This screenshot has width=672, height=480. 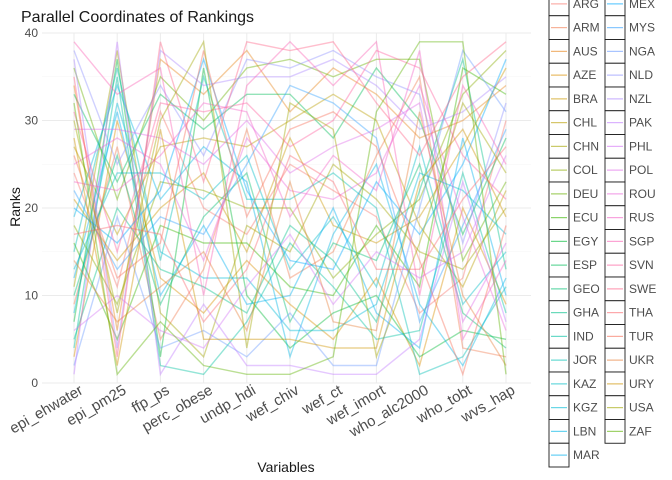 I want to click on legend-item-nga: NGA, so click(x=629, y=51).